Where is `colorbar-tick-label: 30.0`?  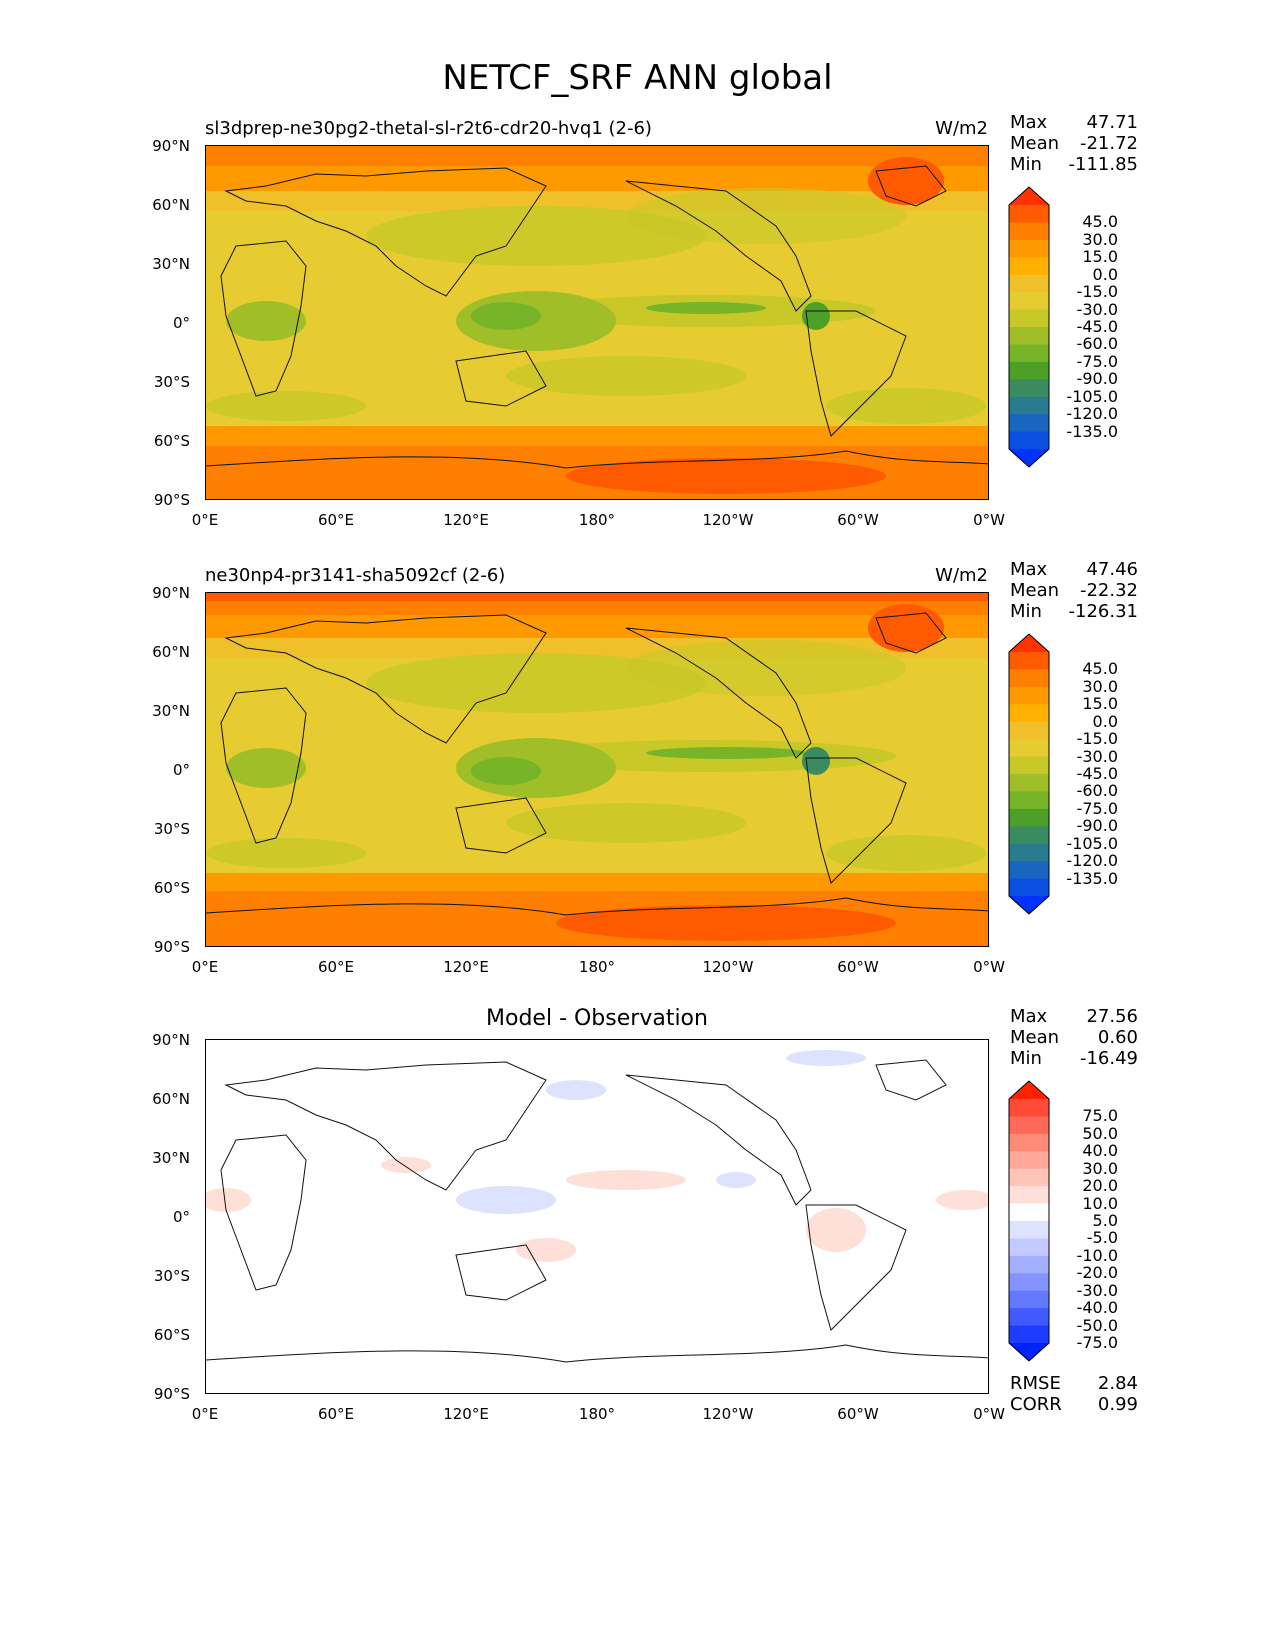 colorbar-tick-label: 30.0 is located at coordinates (1100, 686).